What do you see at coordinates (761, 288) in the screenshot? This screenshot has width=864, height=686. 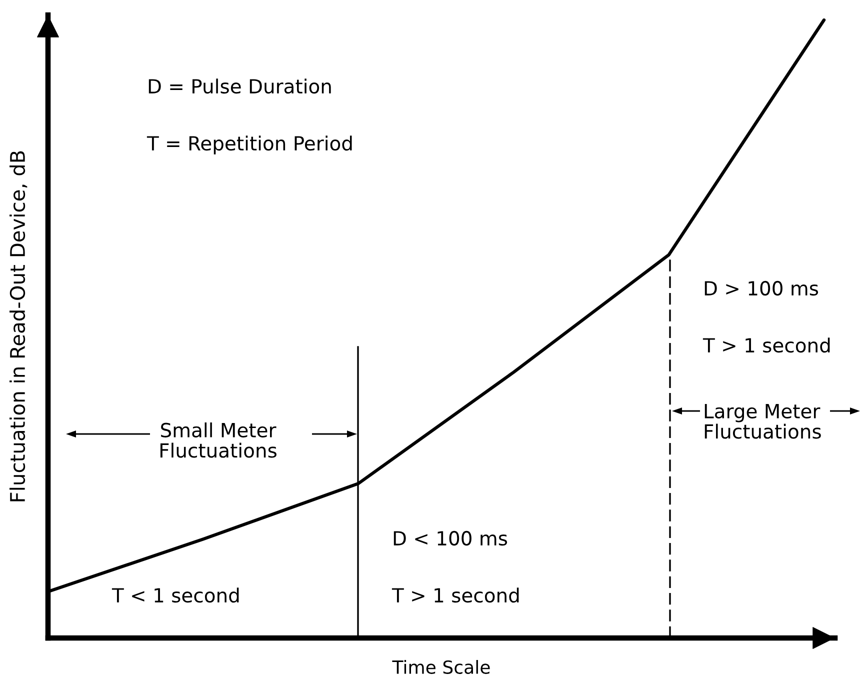 I see `annotation: D > 100 ms` at bounding box center [761, 288].